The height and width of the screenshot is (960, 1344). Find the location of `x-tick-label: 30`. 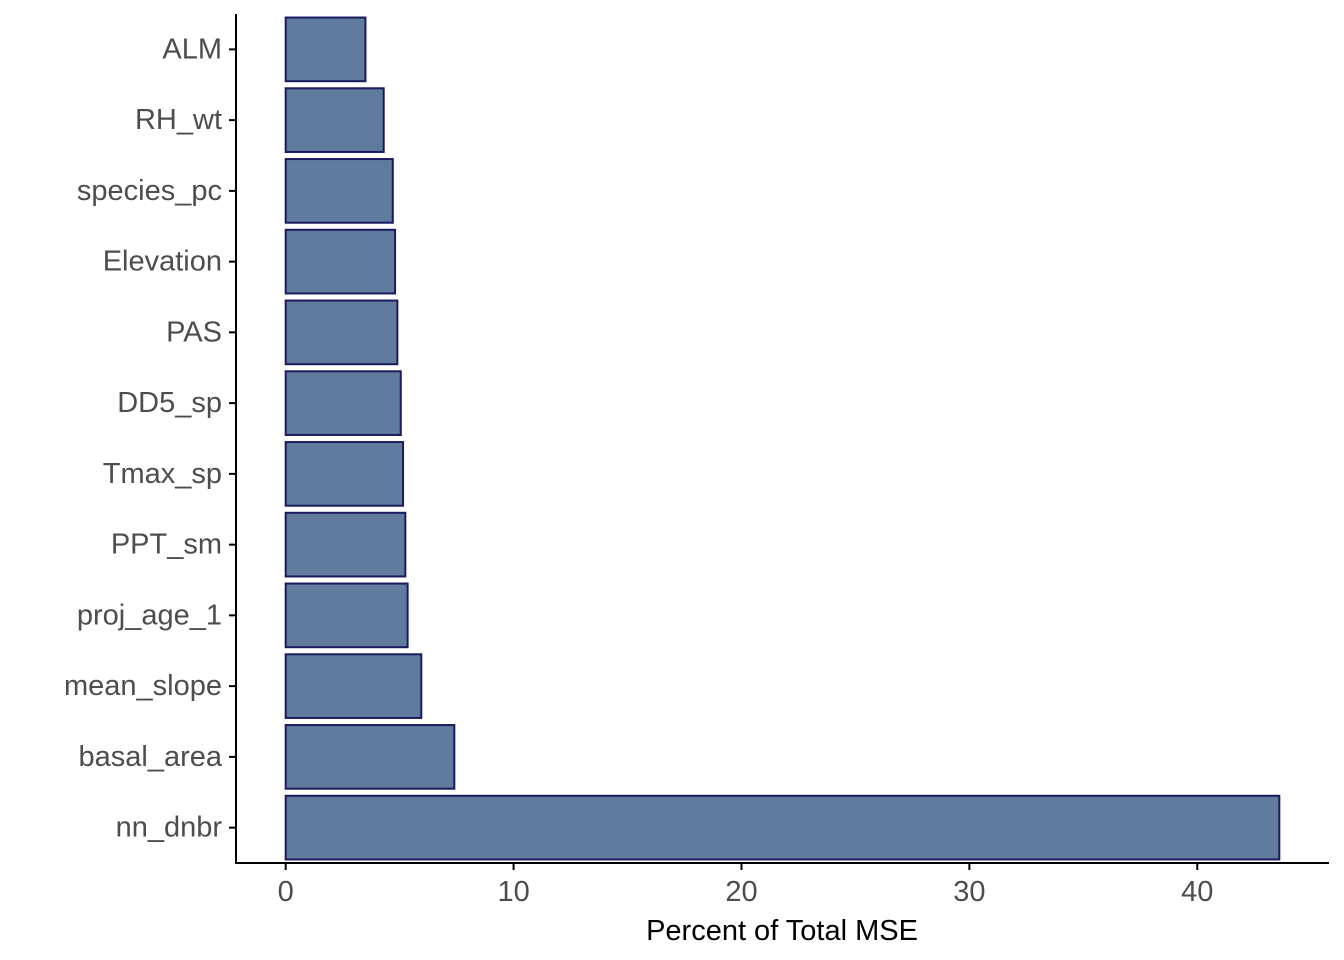

x-tick-label: 30 is located at coordinates (969, 892).